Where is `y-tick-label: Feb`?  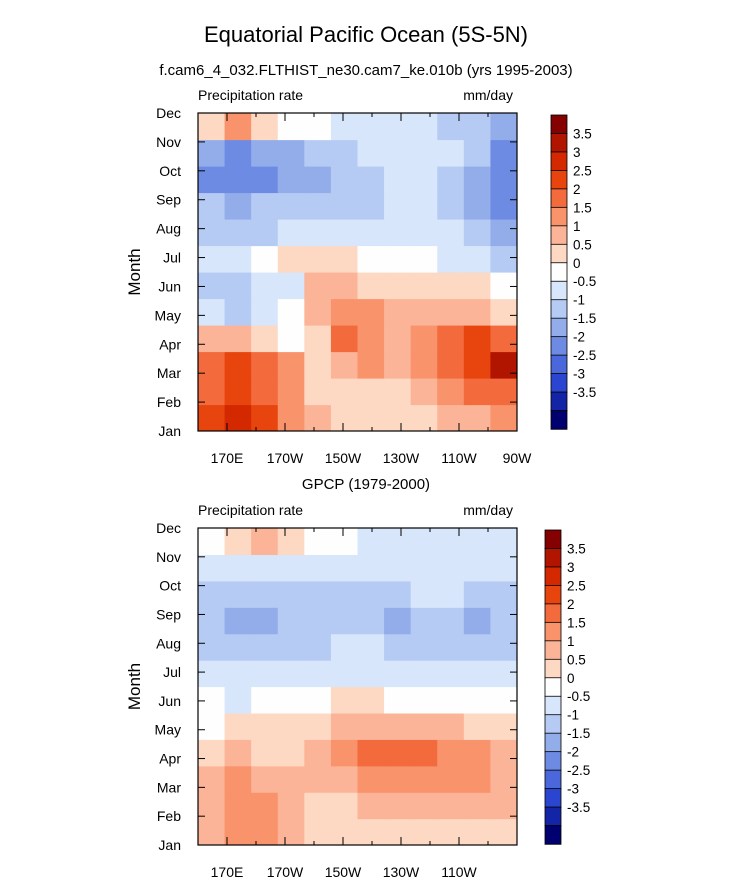
y-tick-label: Feb is located at coordinates (169, 402).